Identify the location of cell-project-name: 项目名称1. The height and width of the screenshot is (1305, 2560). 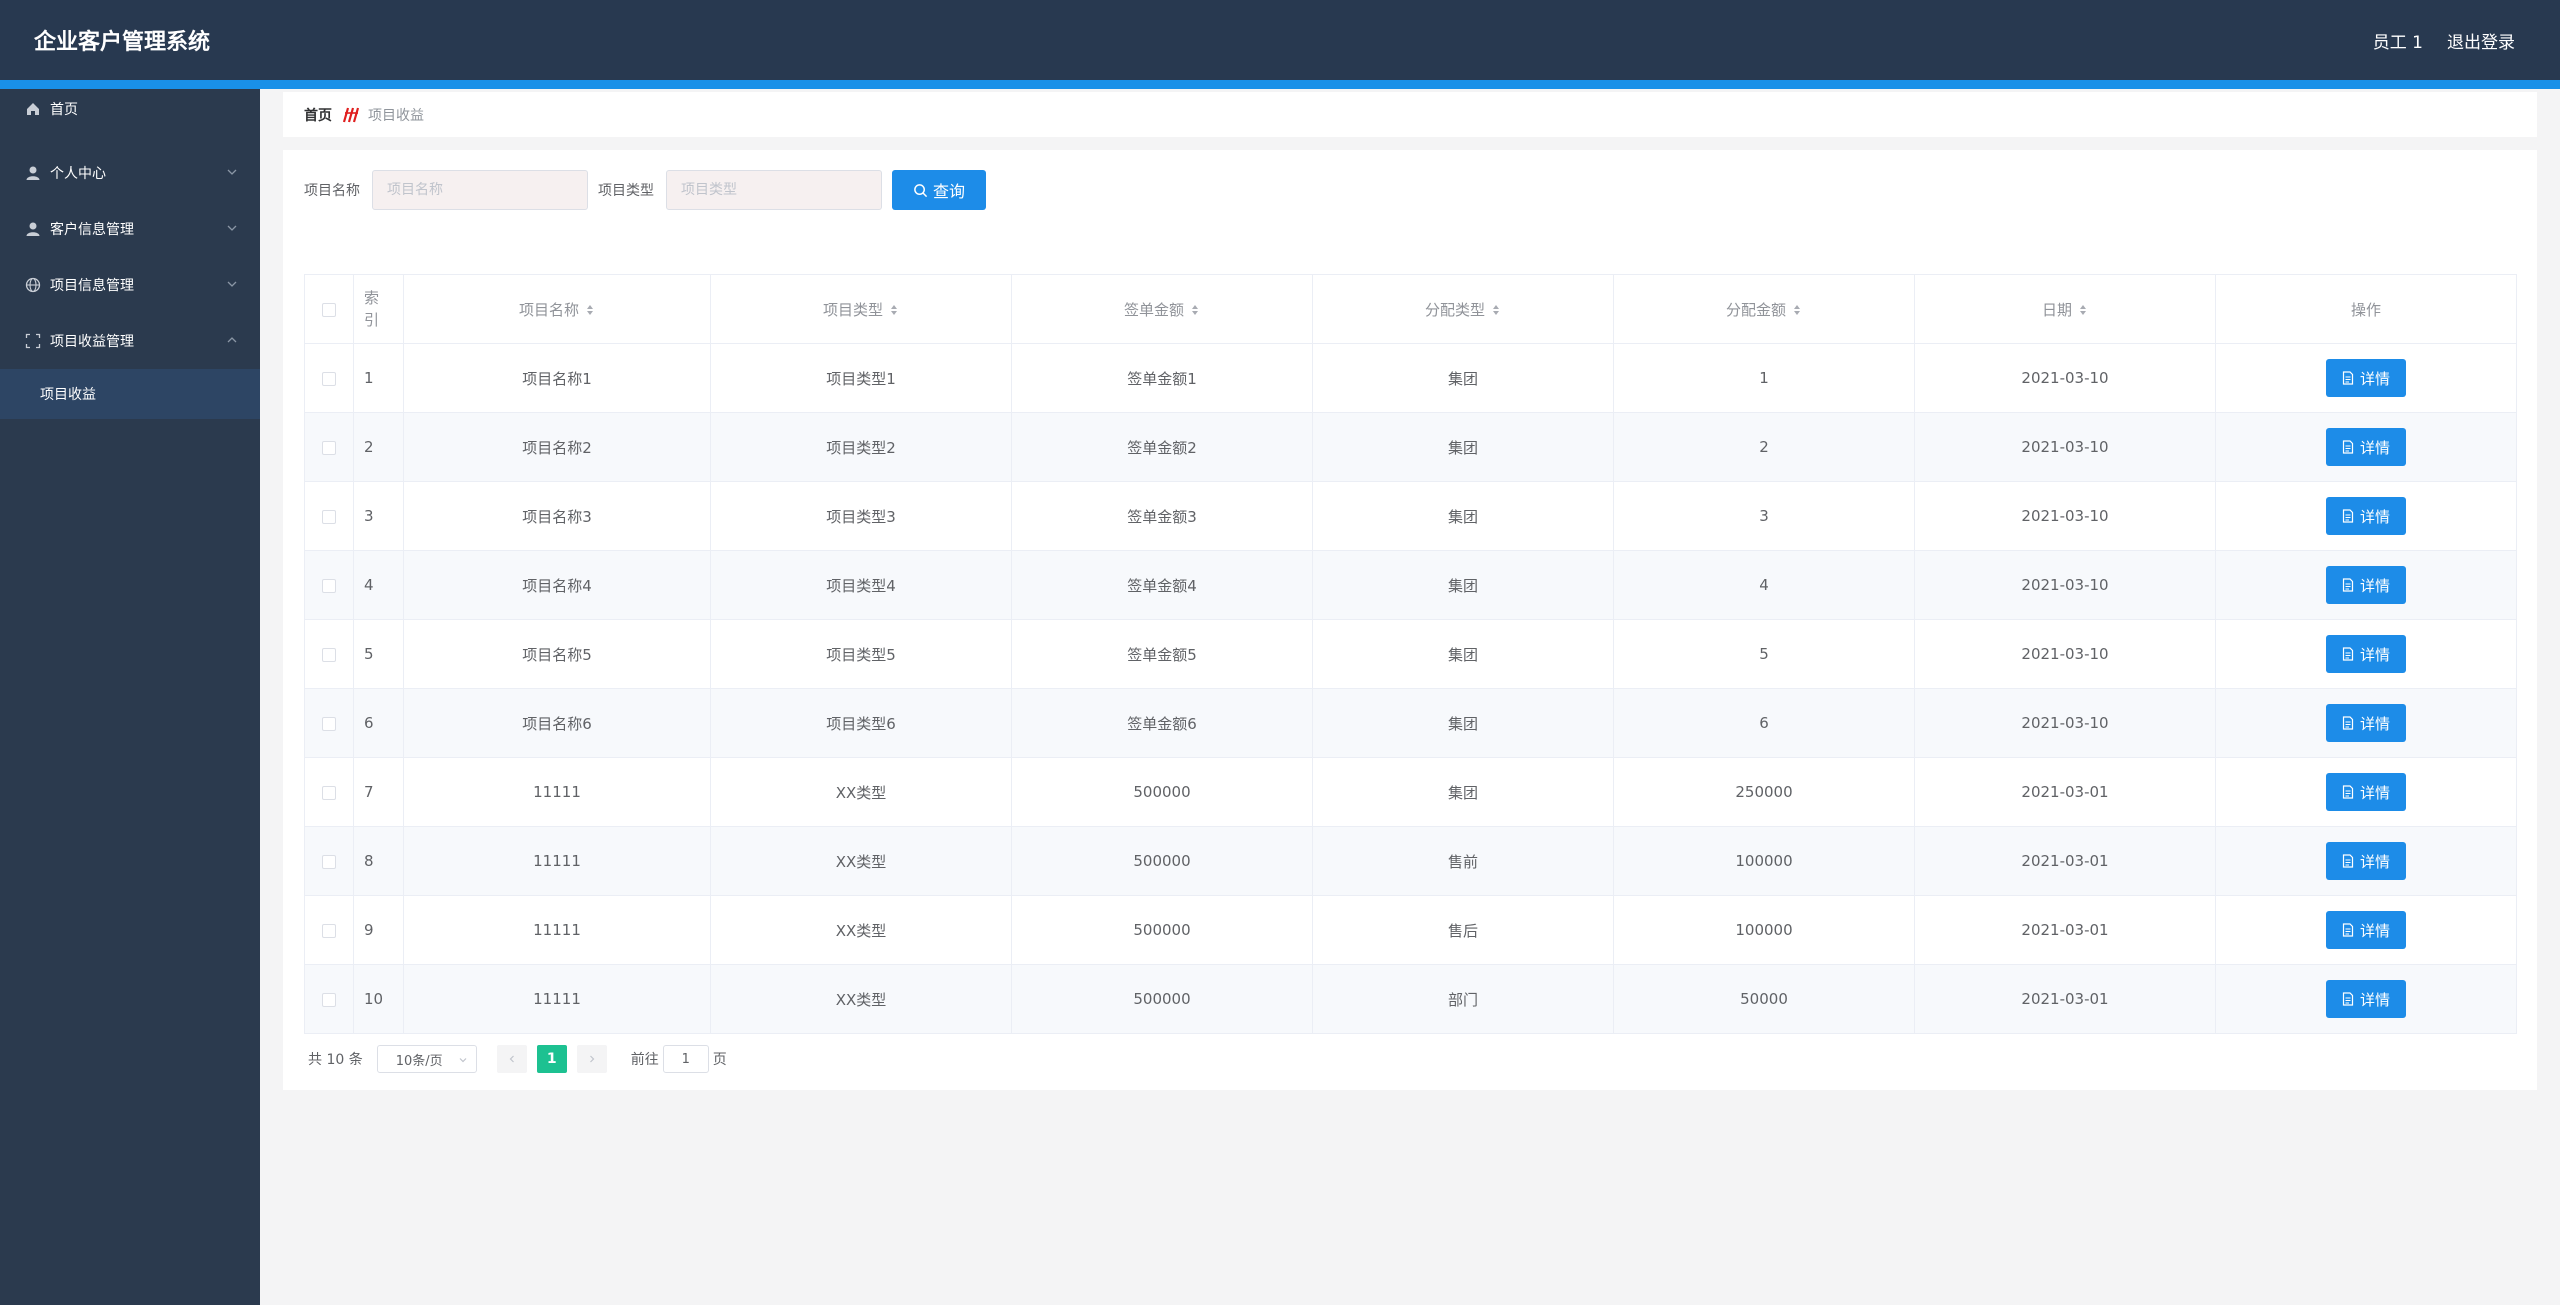
(557, 378).